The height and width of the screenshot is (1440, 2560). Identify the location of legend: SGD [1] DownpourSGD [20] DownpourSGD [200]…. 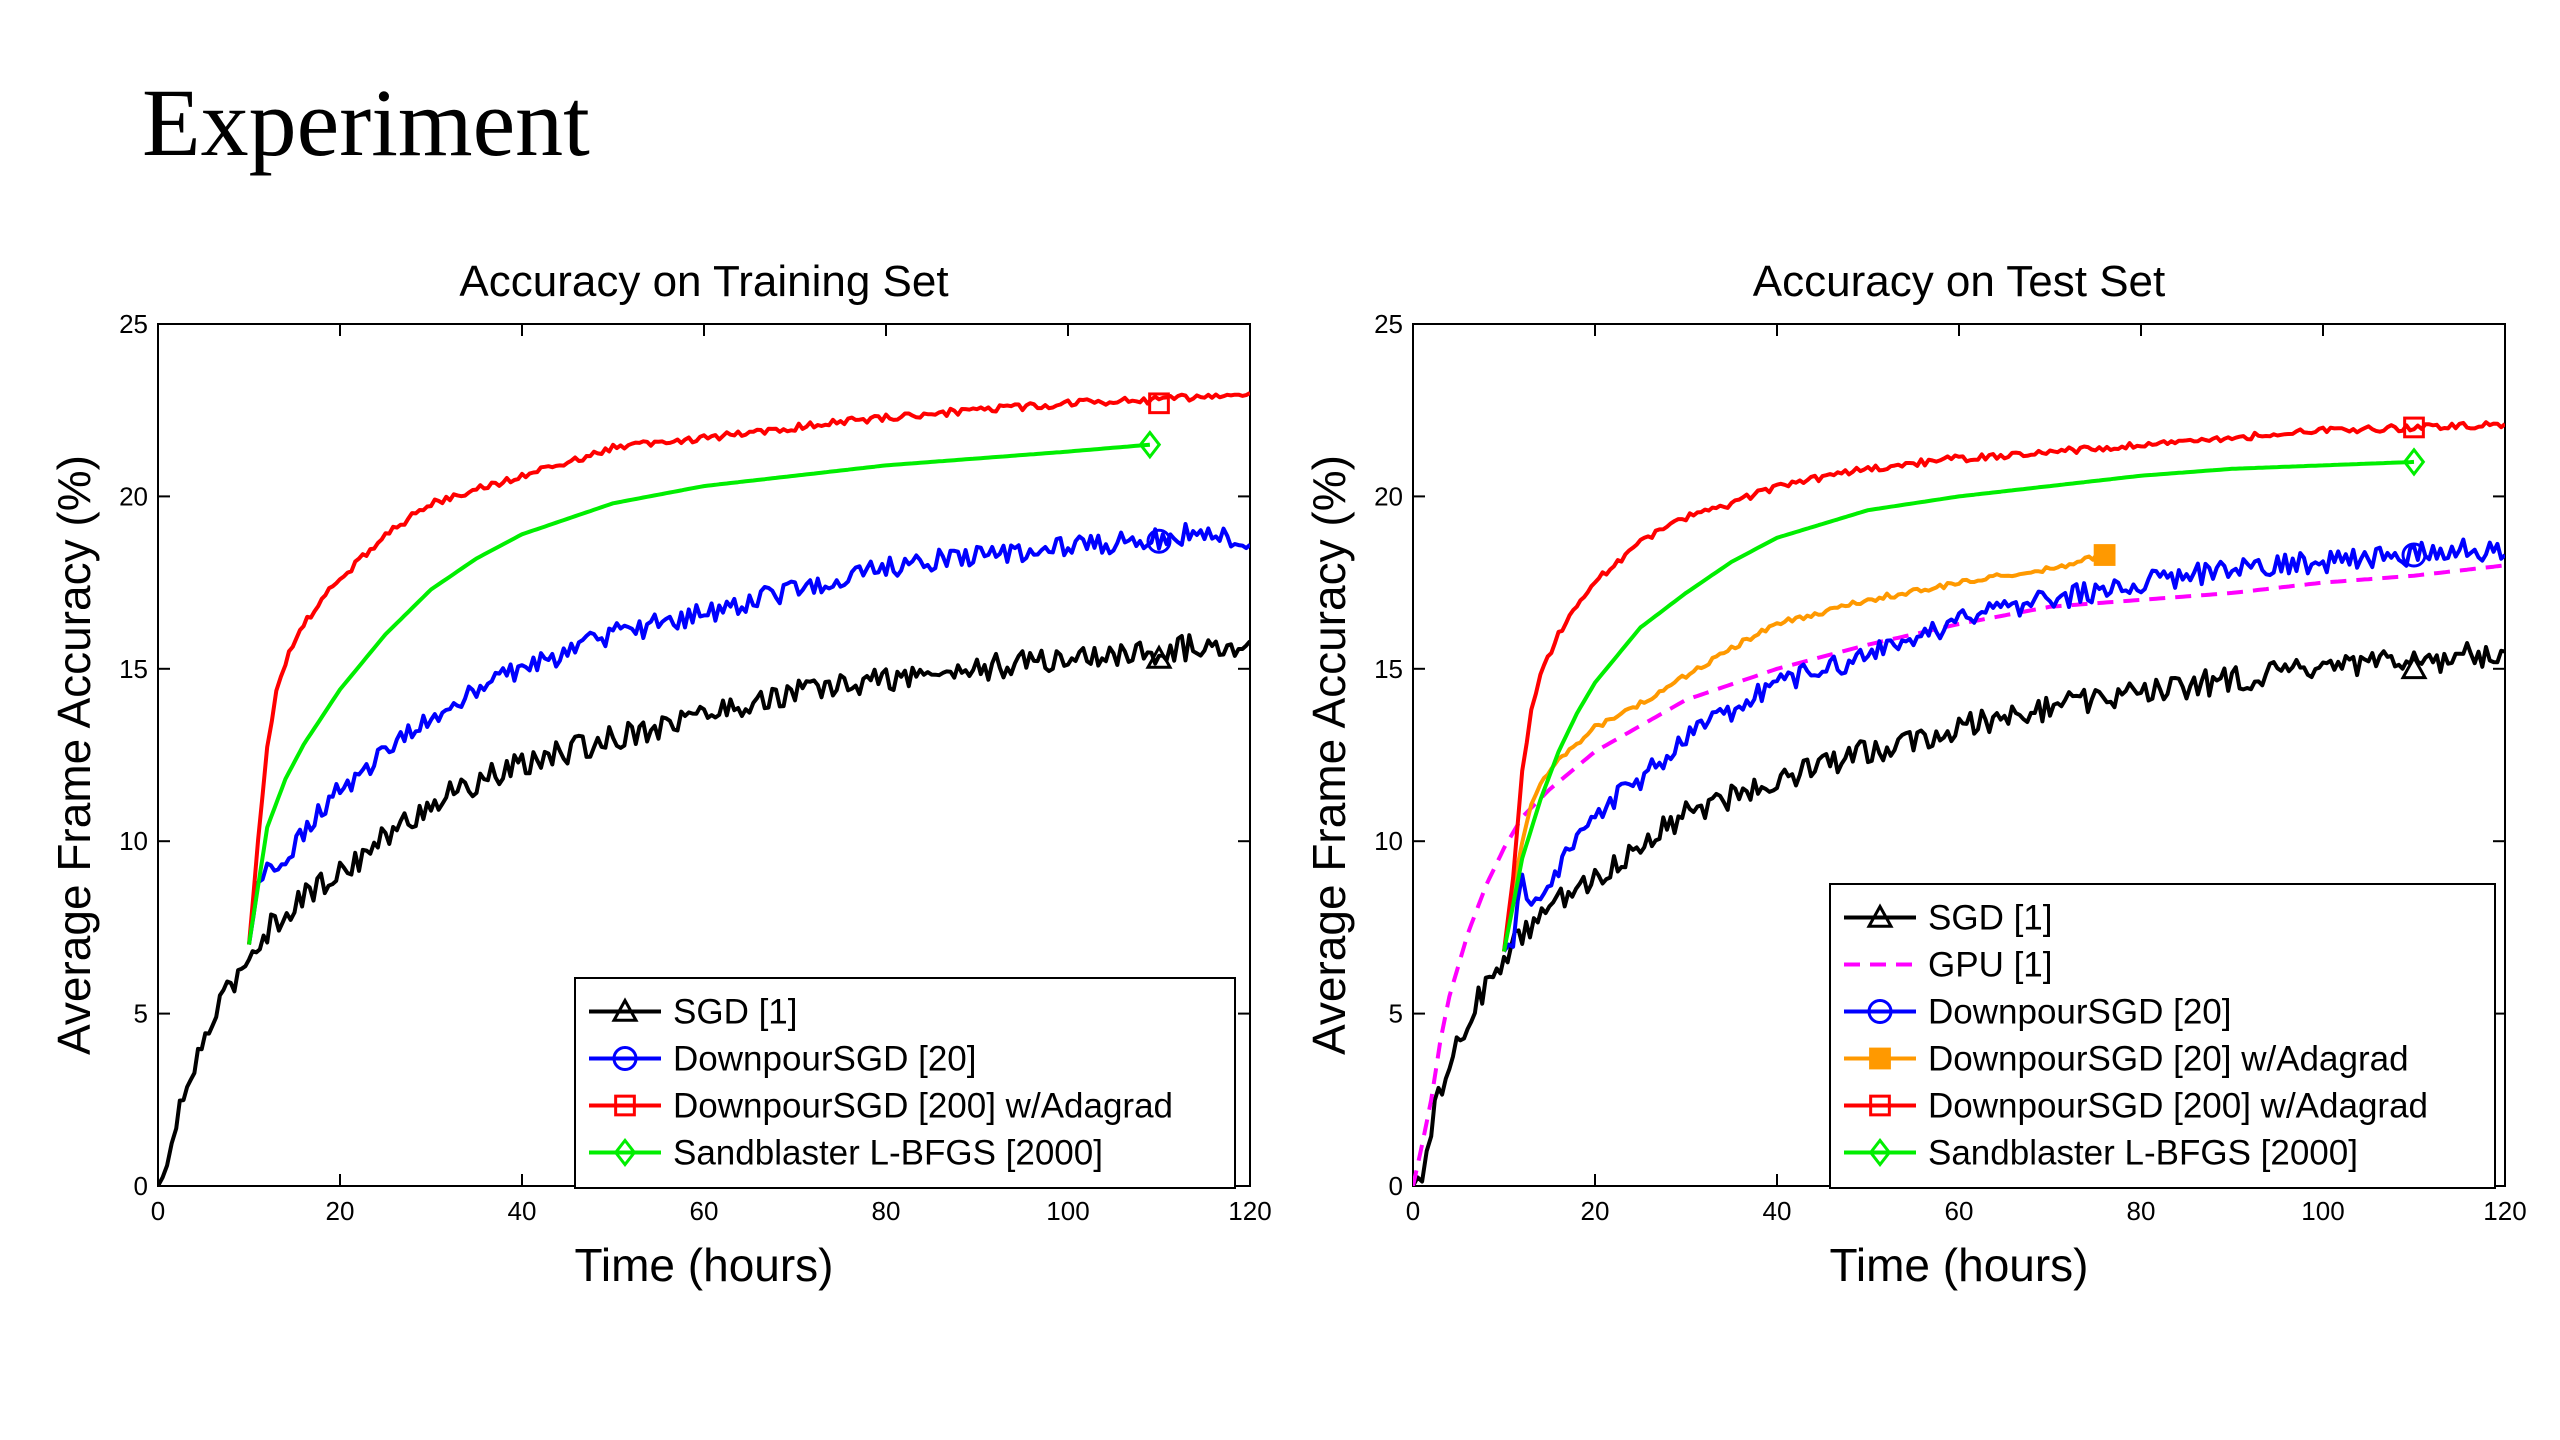
(905, 1083).